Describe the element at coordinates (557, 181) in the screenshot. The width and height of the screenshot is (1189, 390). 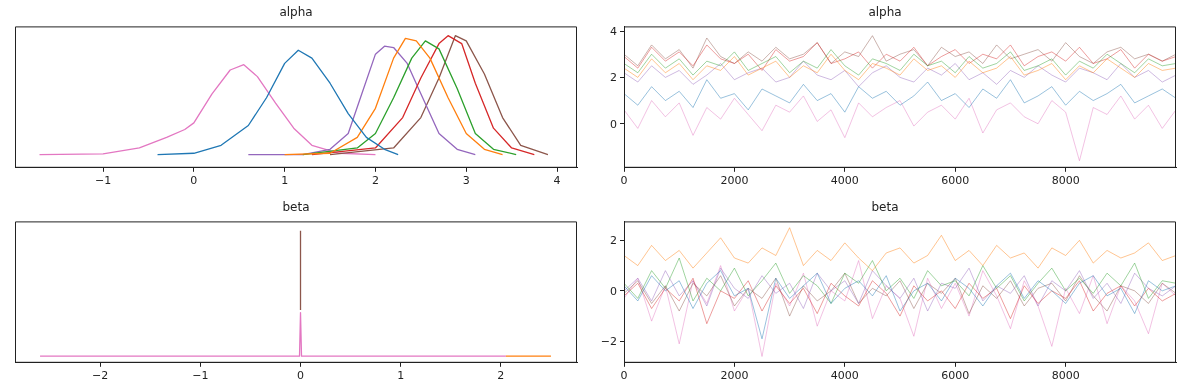
I see `x-tick-label: 4` at that location.